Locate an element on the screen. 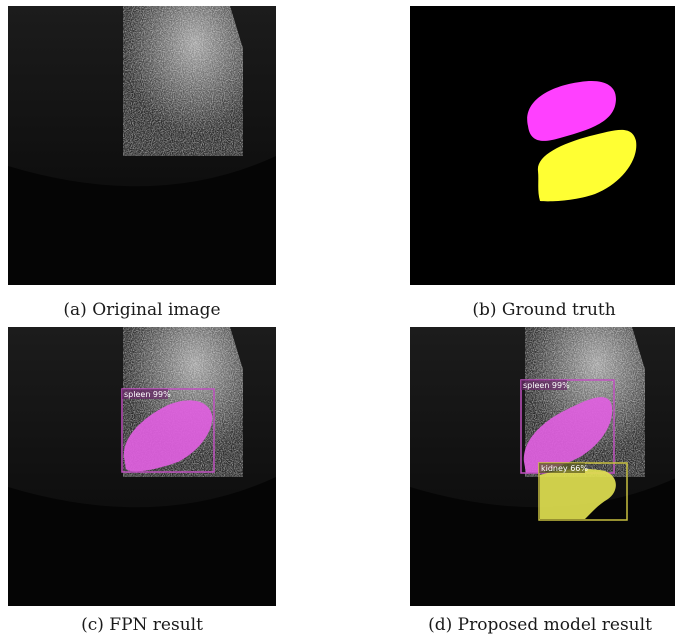 The height and width of the screenshot is (644, 675). kidney-mask is located at coordinates (587, 165).